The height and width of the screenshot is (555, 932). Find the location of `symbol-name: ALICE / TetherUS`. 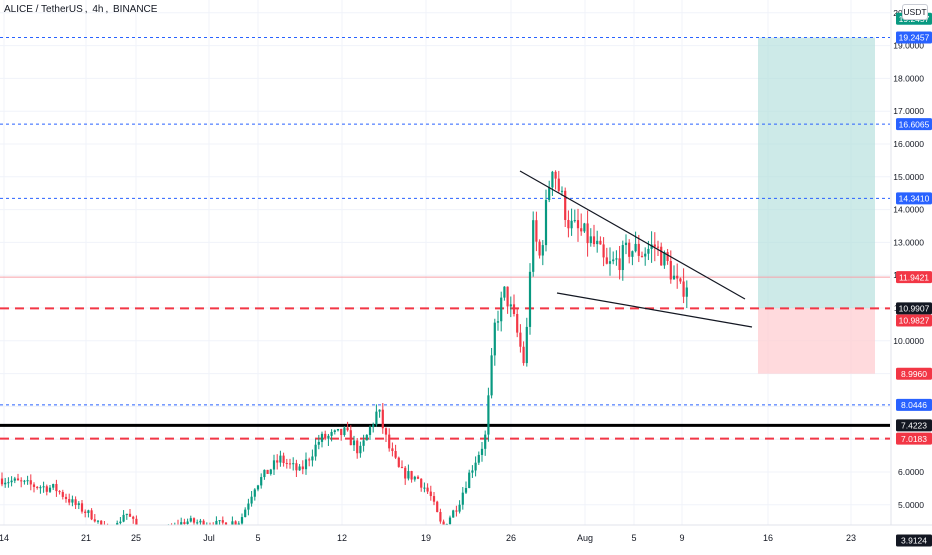

symbol-name: ALICE / TetherUS is located at coordinates (43, 9).